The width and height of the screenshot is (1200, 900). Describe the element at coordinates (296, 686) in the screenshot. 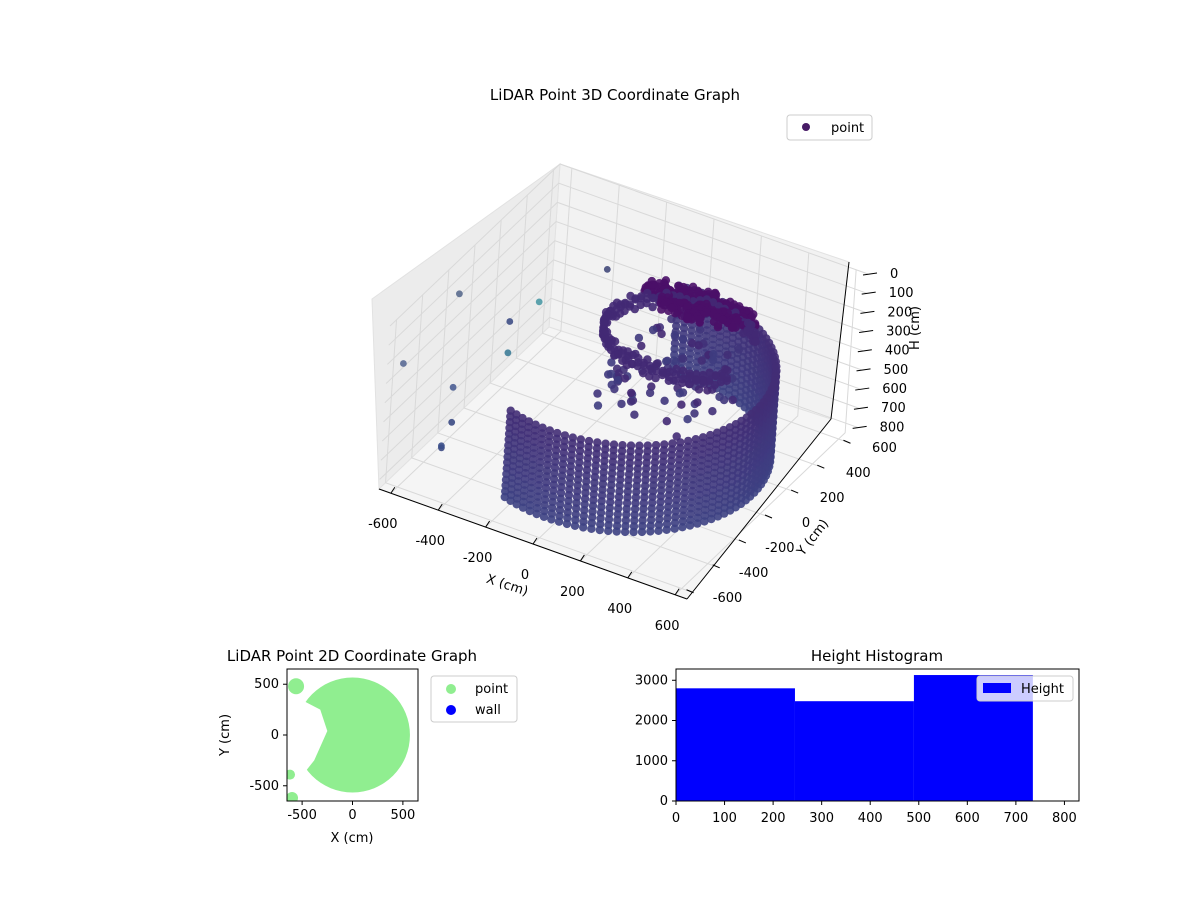

I see `point-blob-top-left` at that location.